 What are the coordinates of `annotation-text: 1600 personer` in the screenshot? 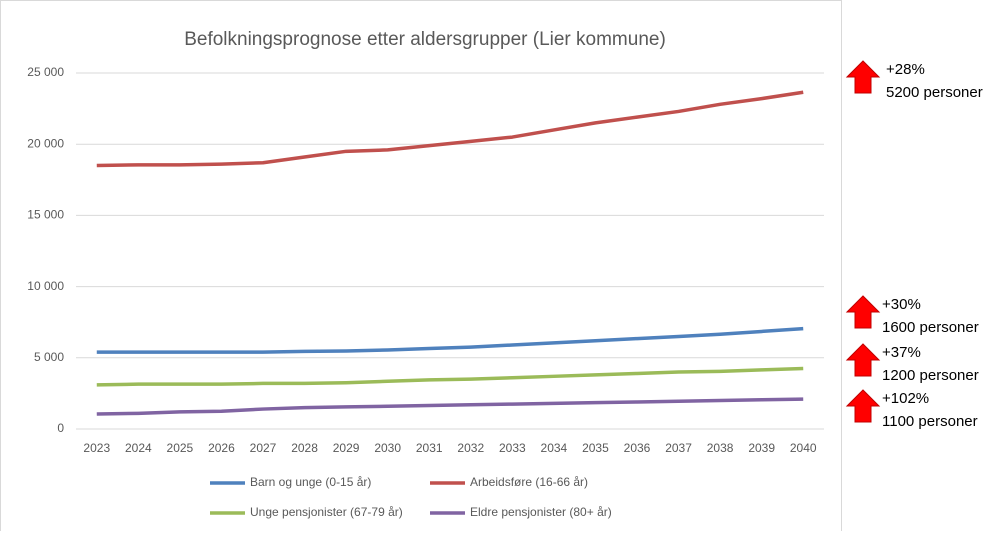 It's located at (930, 327).